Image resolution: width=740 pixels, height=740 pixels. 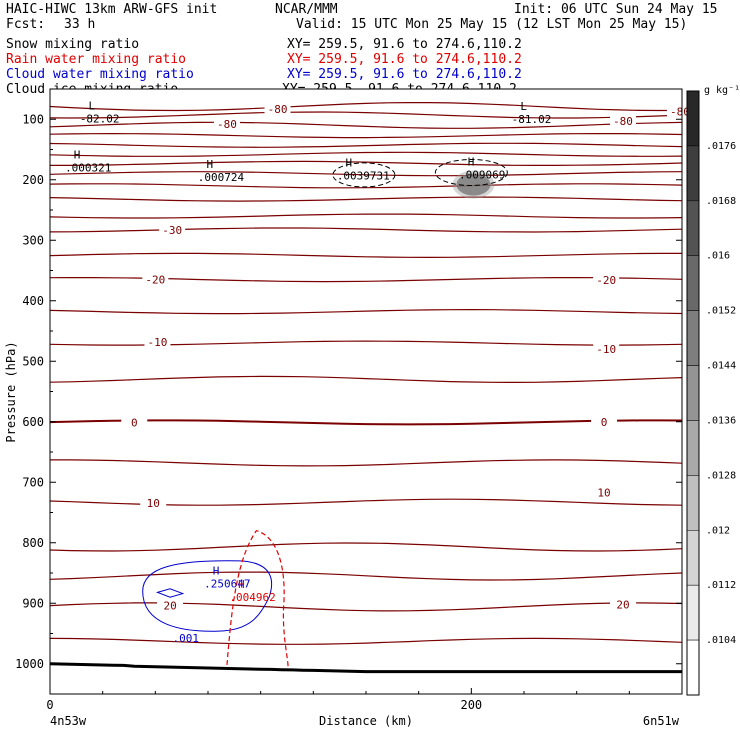 What do you see at coordinates (338, 700) in the screenshot?
I see `x-axis: 0 200` at bounding box center [338, 700].